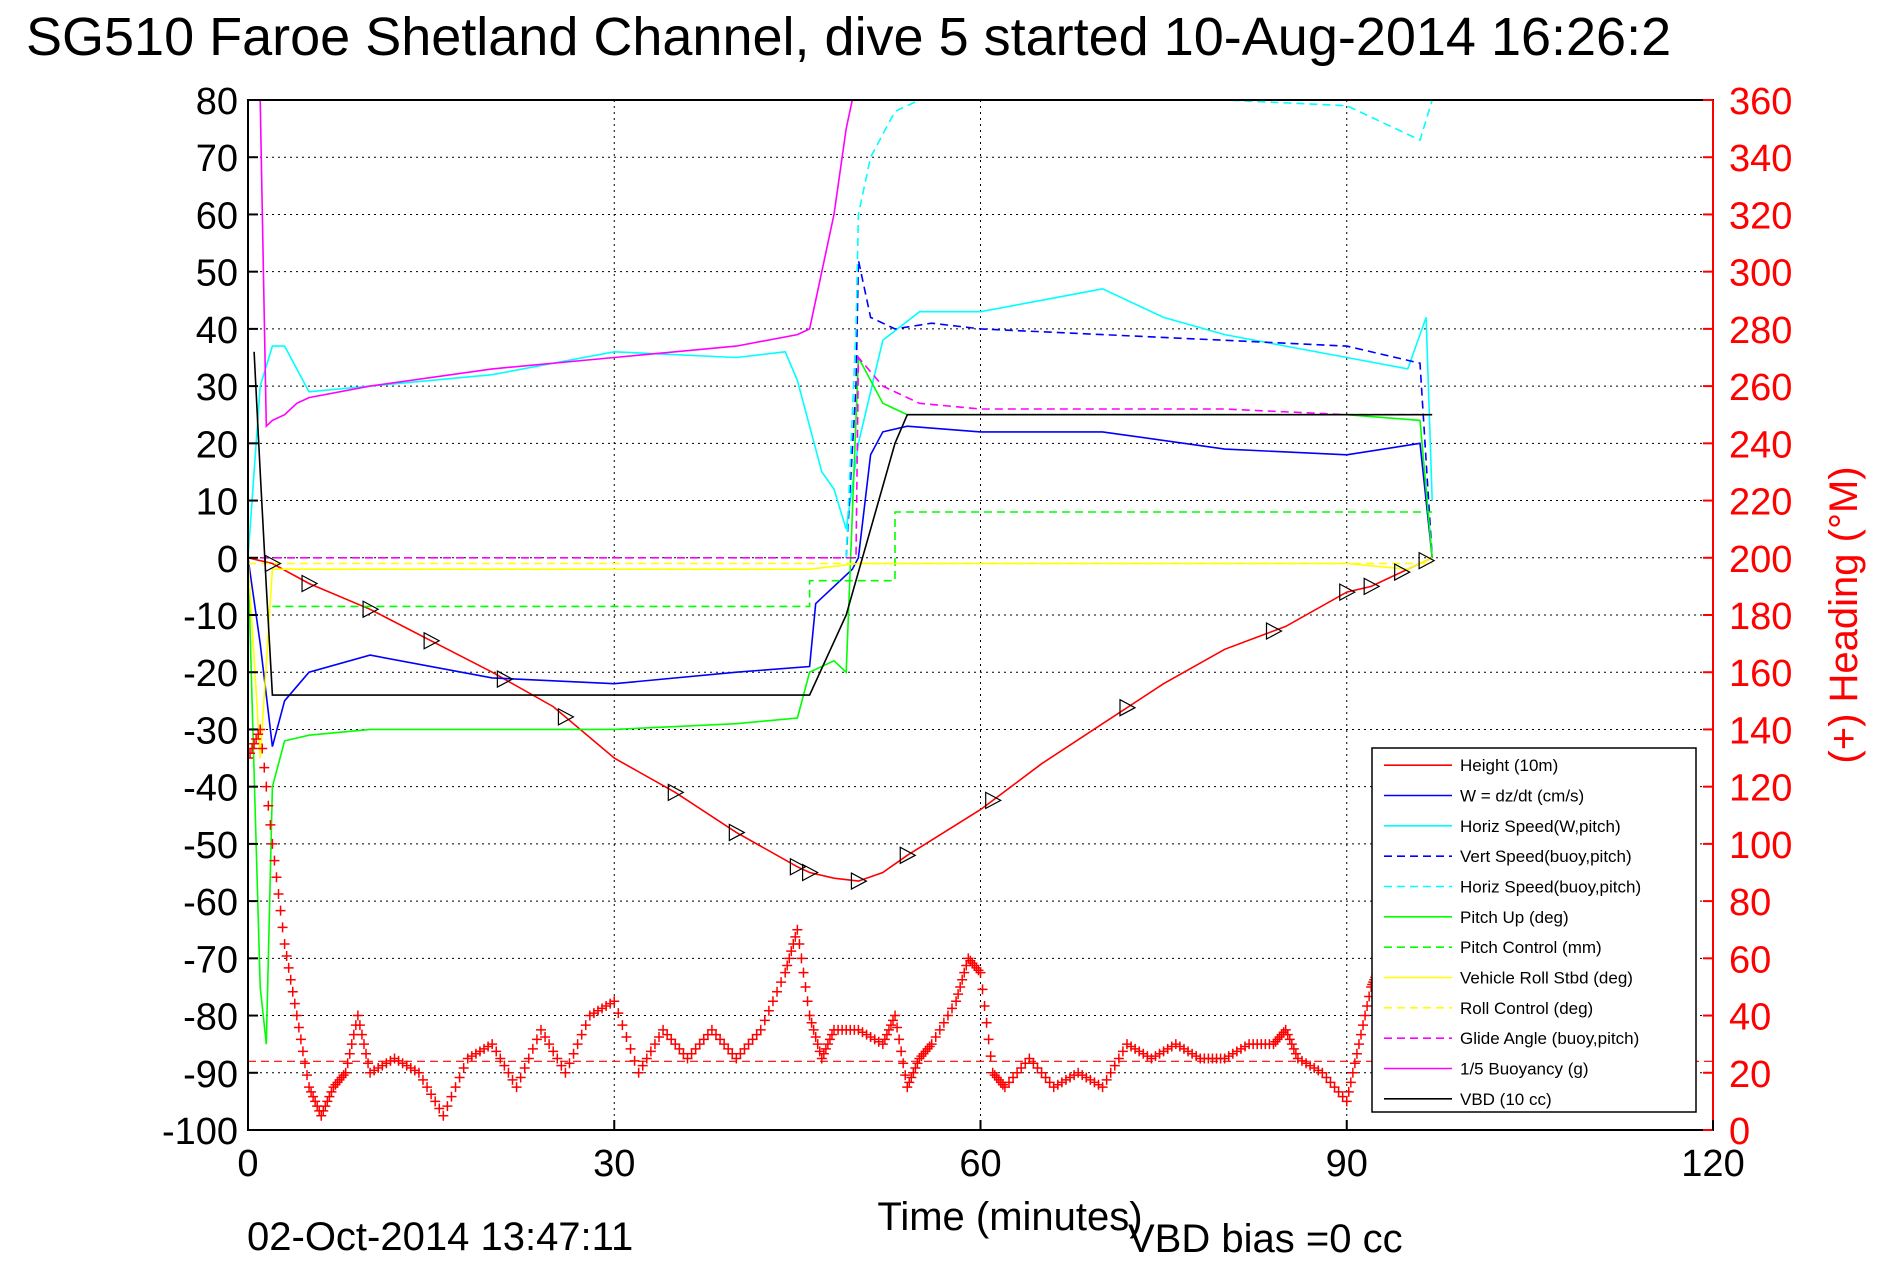 This screenshot has width=1891, height=1262. Describe the element at coordinates (1139, 409) in the screenshot. I see `vert-speed-buoy-pitch-line` at that location.